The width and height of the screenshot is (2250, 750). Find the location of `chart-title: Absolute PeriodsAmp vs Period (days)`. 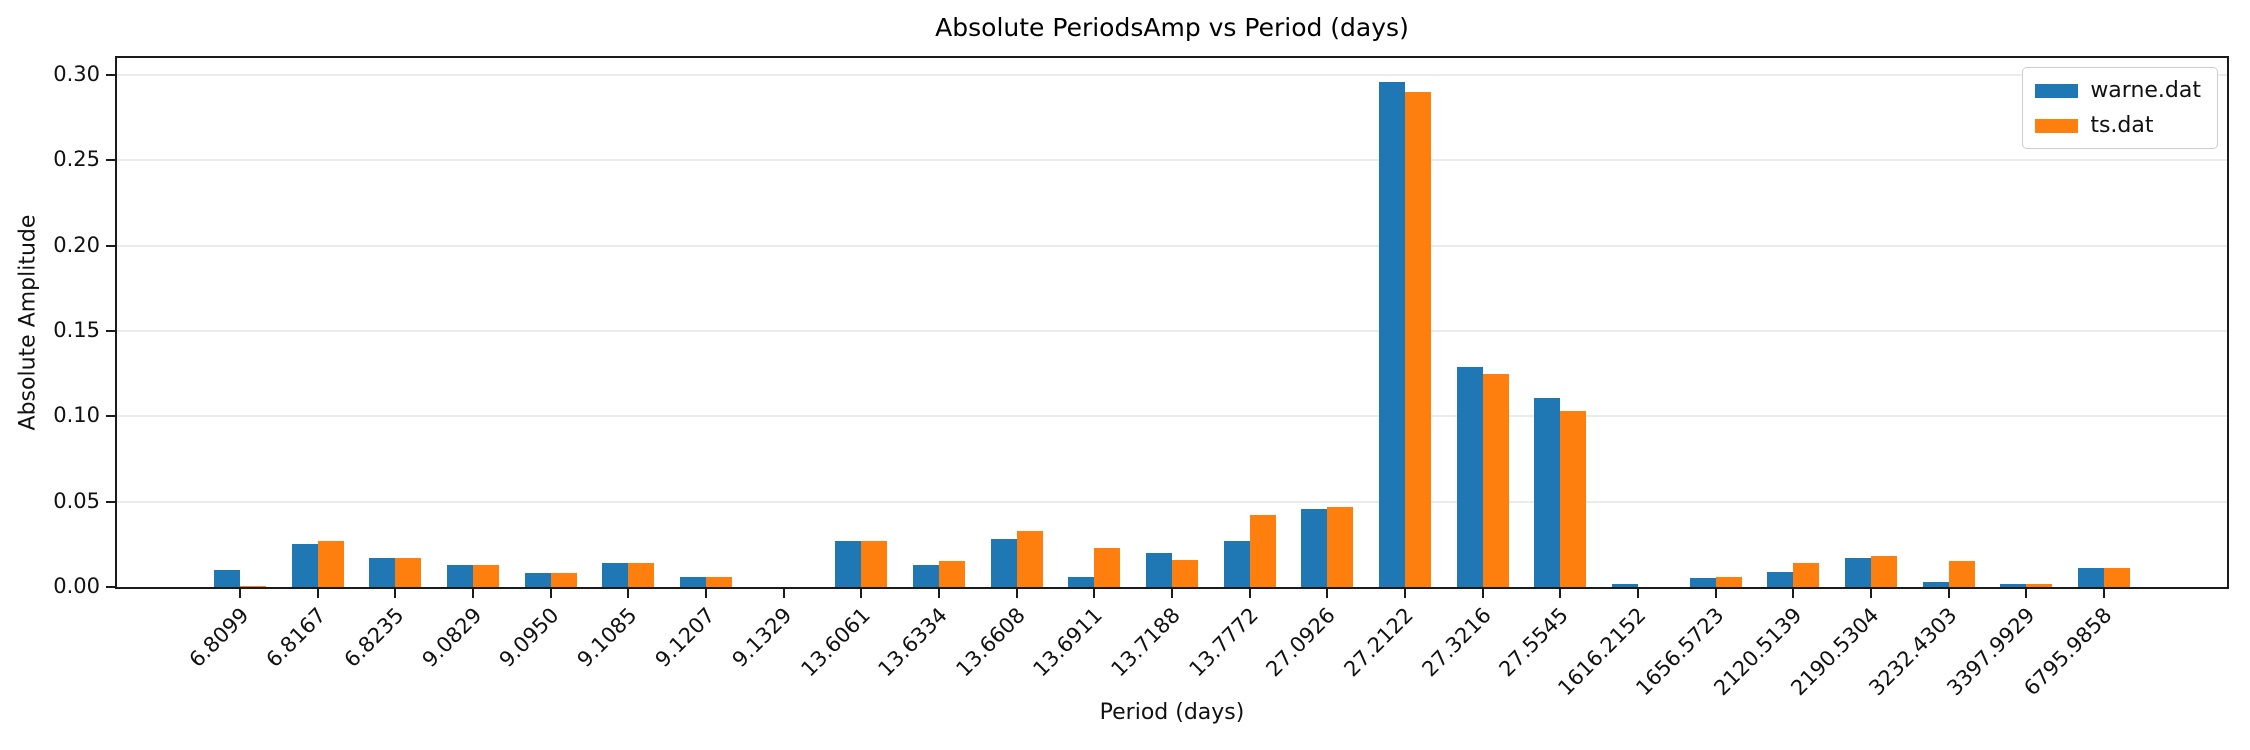

chart-title: Absolute PeriodsAmp vs Period (days) is located at coordinates (1172, 27).